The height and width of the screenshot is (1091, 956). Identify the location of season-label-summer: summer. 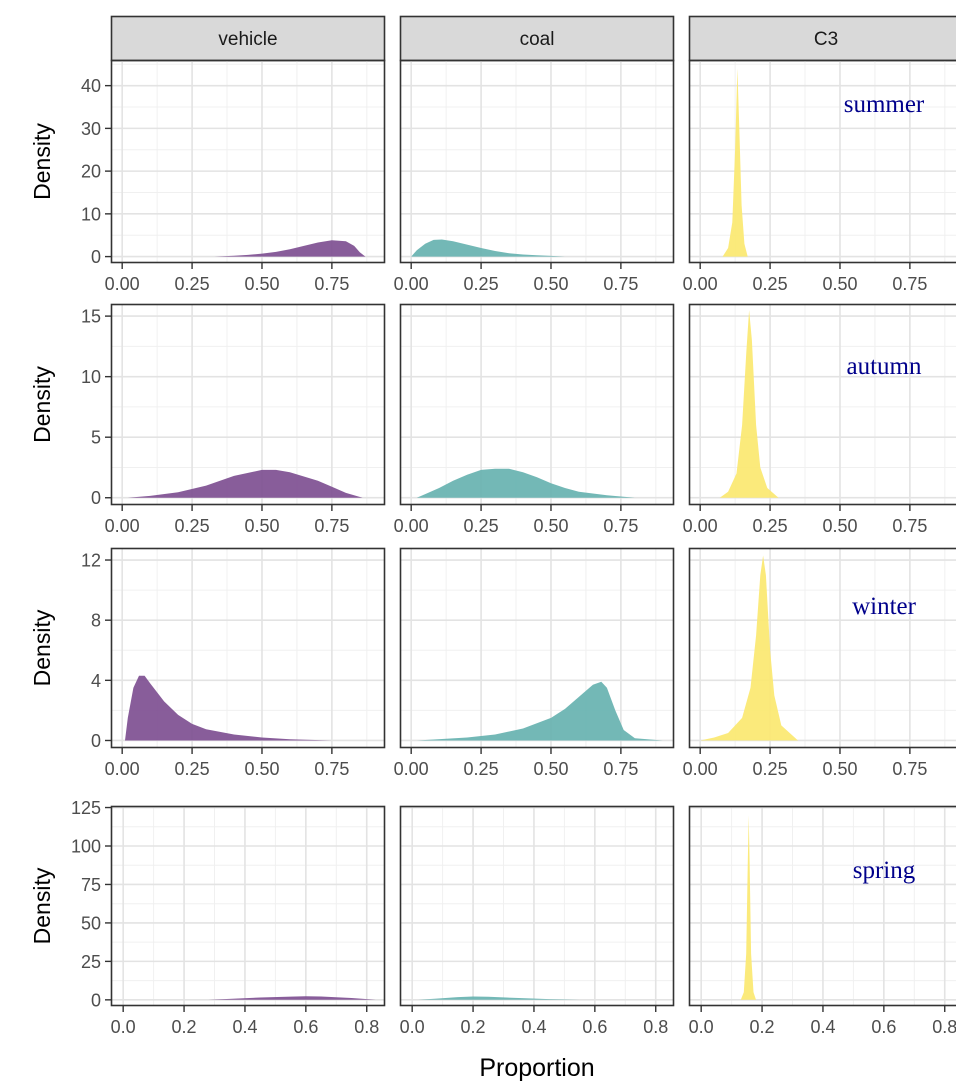
(884, 104).